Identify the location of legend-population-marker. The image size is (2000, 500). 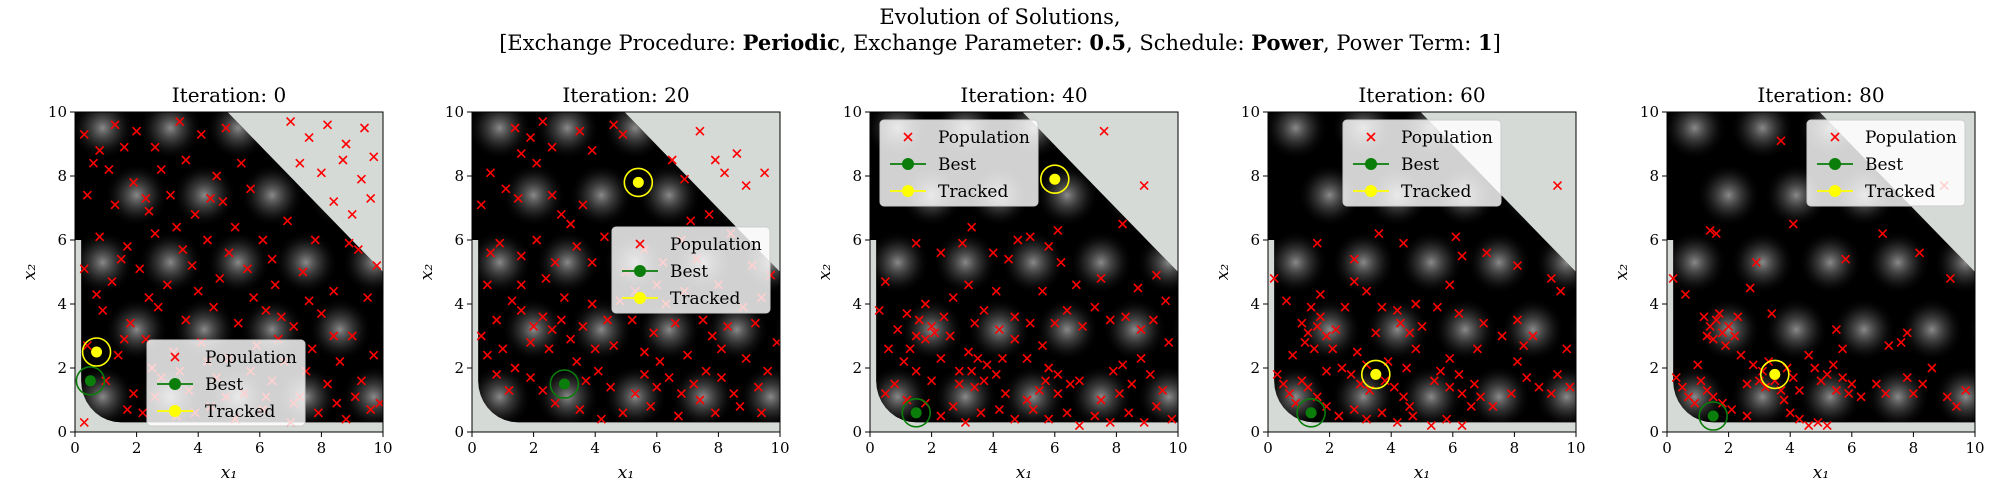
(640, 244).